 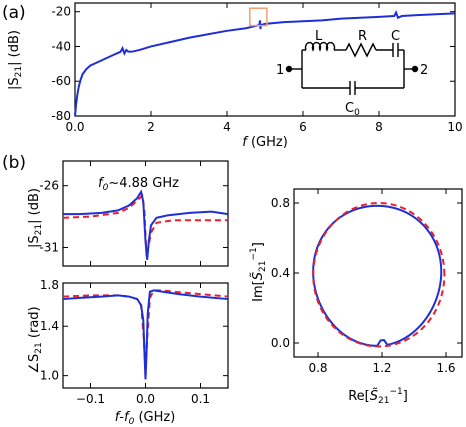 I want to click on panel-b-phase-data-line, so click(x=145, y=334).